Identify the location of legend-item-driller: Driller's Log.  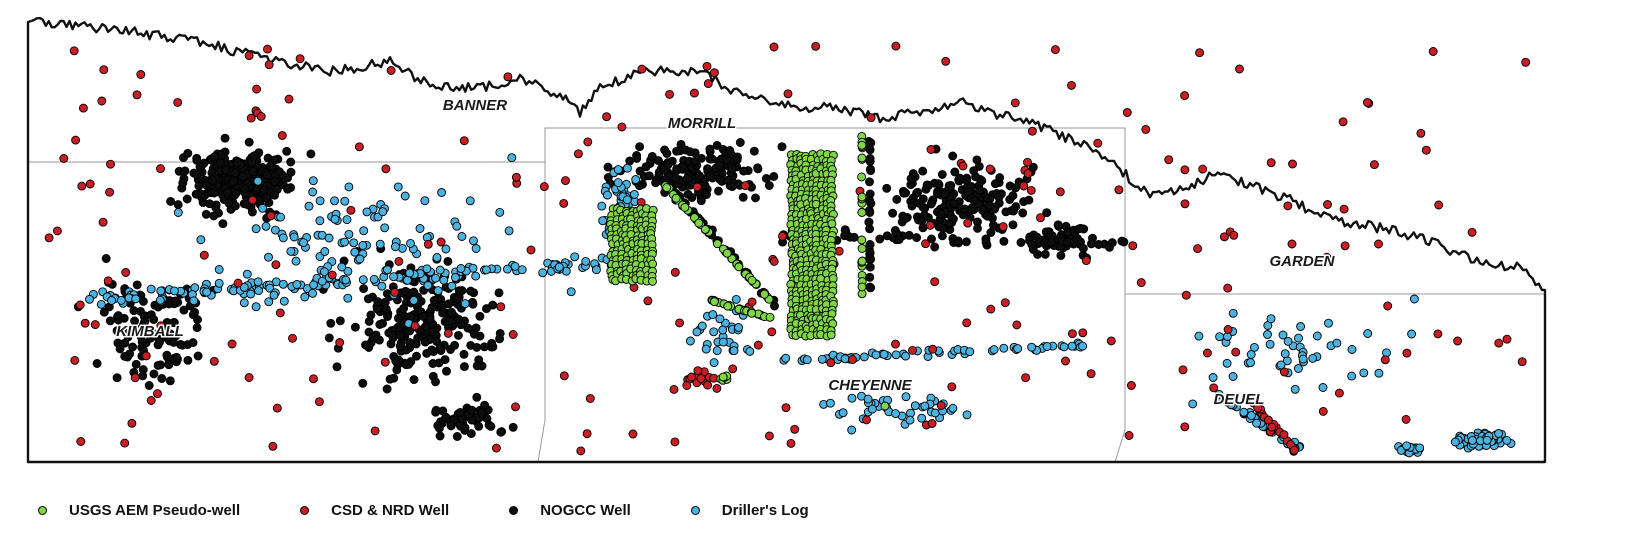
(749, 510).